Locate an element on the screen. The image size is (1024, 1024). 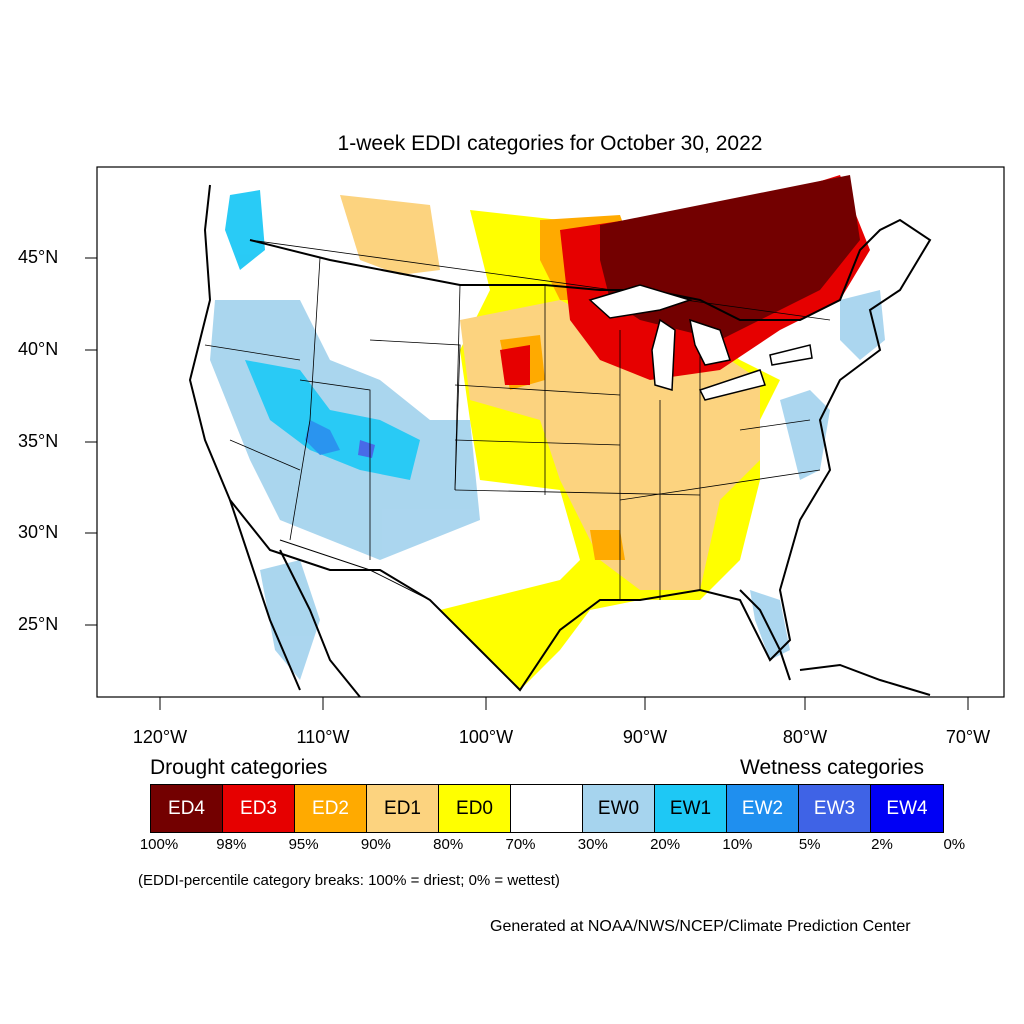
lat-label-45: 45°N is located at coordinates (38, 257).